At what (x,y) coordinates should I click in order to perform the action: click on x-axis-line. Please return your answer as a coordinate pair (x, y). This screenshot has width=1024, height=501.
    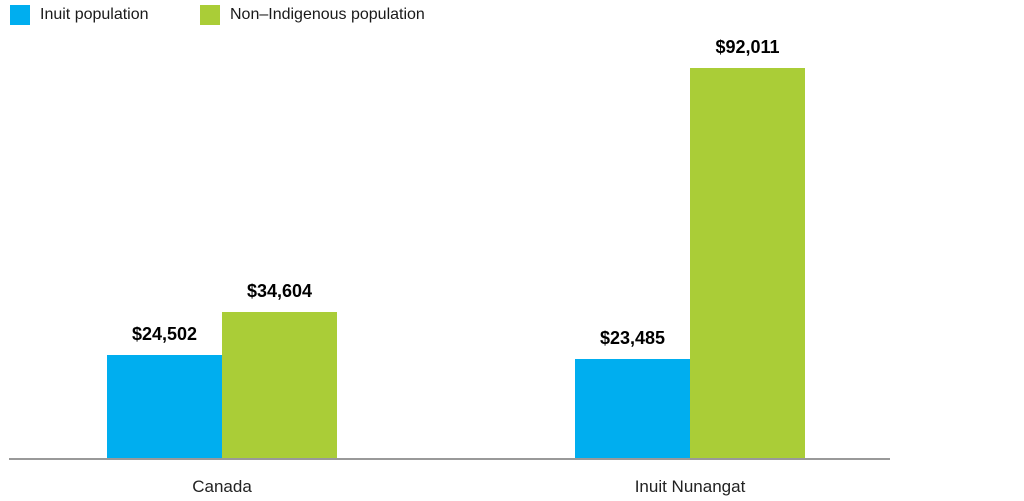
    Looking at the image, I should click on (449, 459).